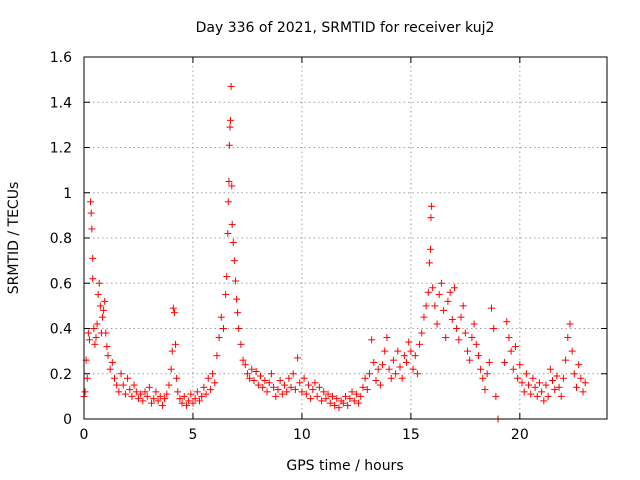  I want to click on y-axis-label: SRMTID / TECUs, so click(14, 238).